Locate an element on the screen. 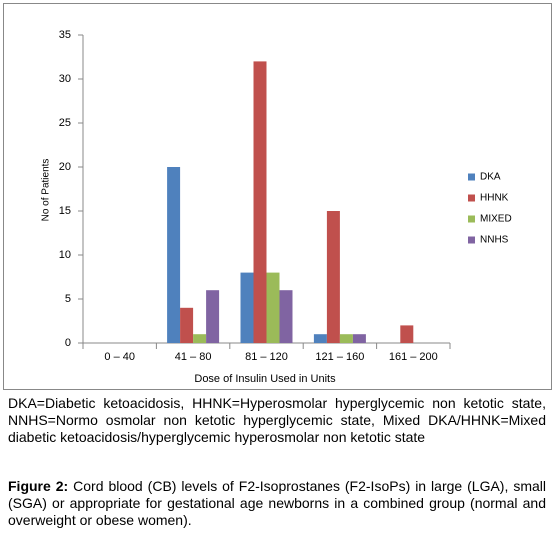  x-axis-label: Dose of Insulin Used in Units is located at coordinates (265, 379).